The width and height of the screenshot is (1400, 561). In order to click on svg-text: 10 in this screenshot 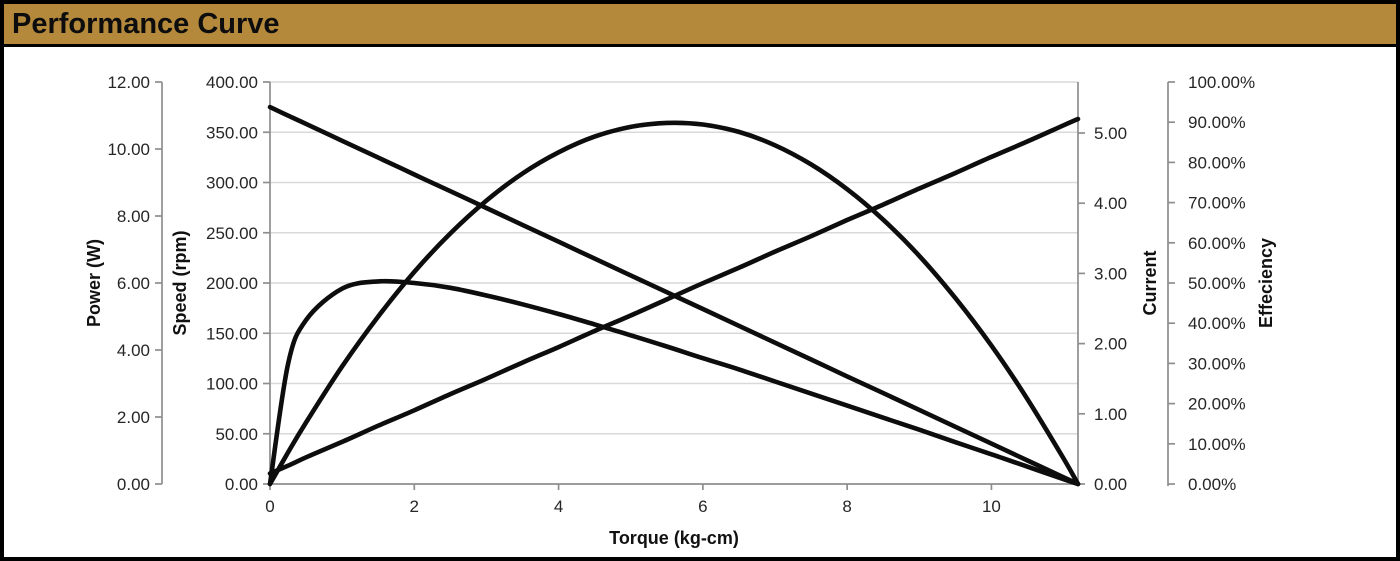, I will do `click(991, 506)`.